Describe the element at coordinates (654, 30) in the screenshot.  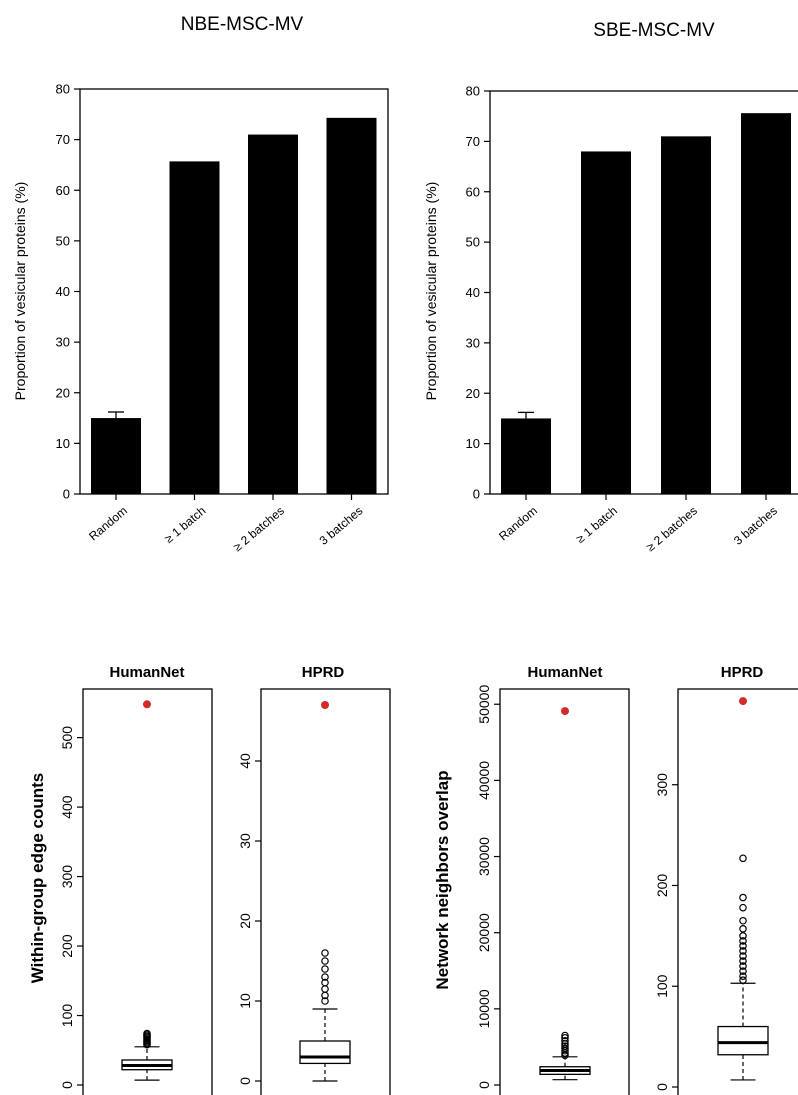
I see `chart-title: SBE-MSC-MV` at that location.